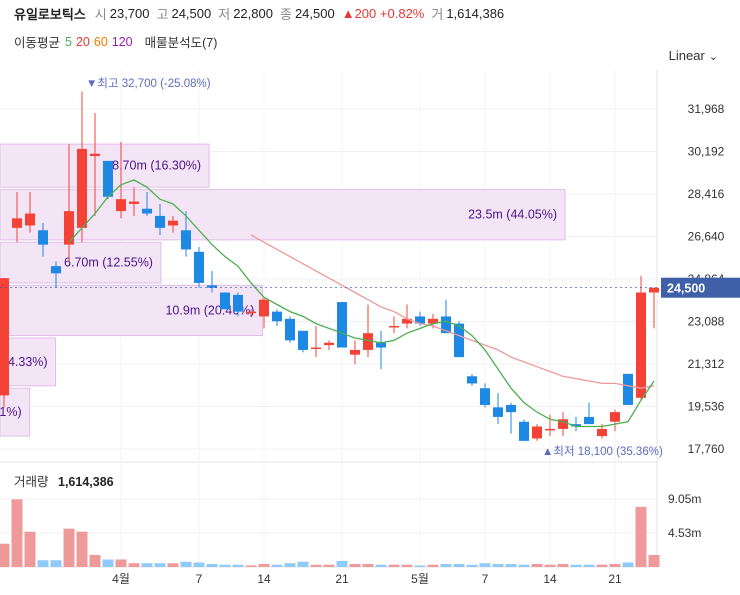  What do you see at coordinates (148, 83) in the screenshot?
I see `high-annotation: ▼최고 32,700 (-25.08%)` at bounding box center [148, 83].